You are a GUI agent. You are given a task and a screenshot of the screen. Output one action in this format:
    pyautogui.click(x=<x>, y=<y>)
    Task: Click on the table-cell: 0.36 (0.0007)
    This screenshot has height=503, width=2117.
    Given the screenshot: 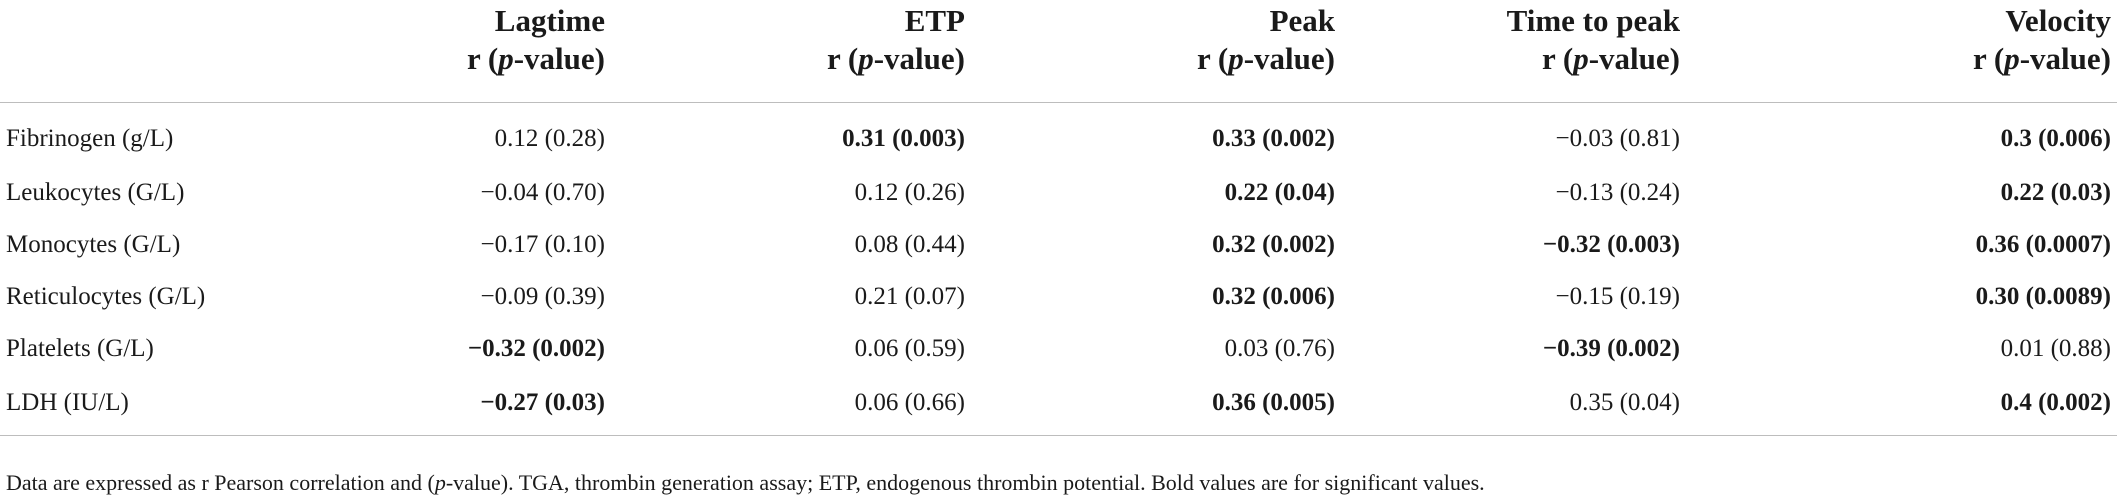 What is the action you would take?
    pyautogui.click(x=2043, y=244)
    